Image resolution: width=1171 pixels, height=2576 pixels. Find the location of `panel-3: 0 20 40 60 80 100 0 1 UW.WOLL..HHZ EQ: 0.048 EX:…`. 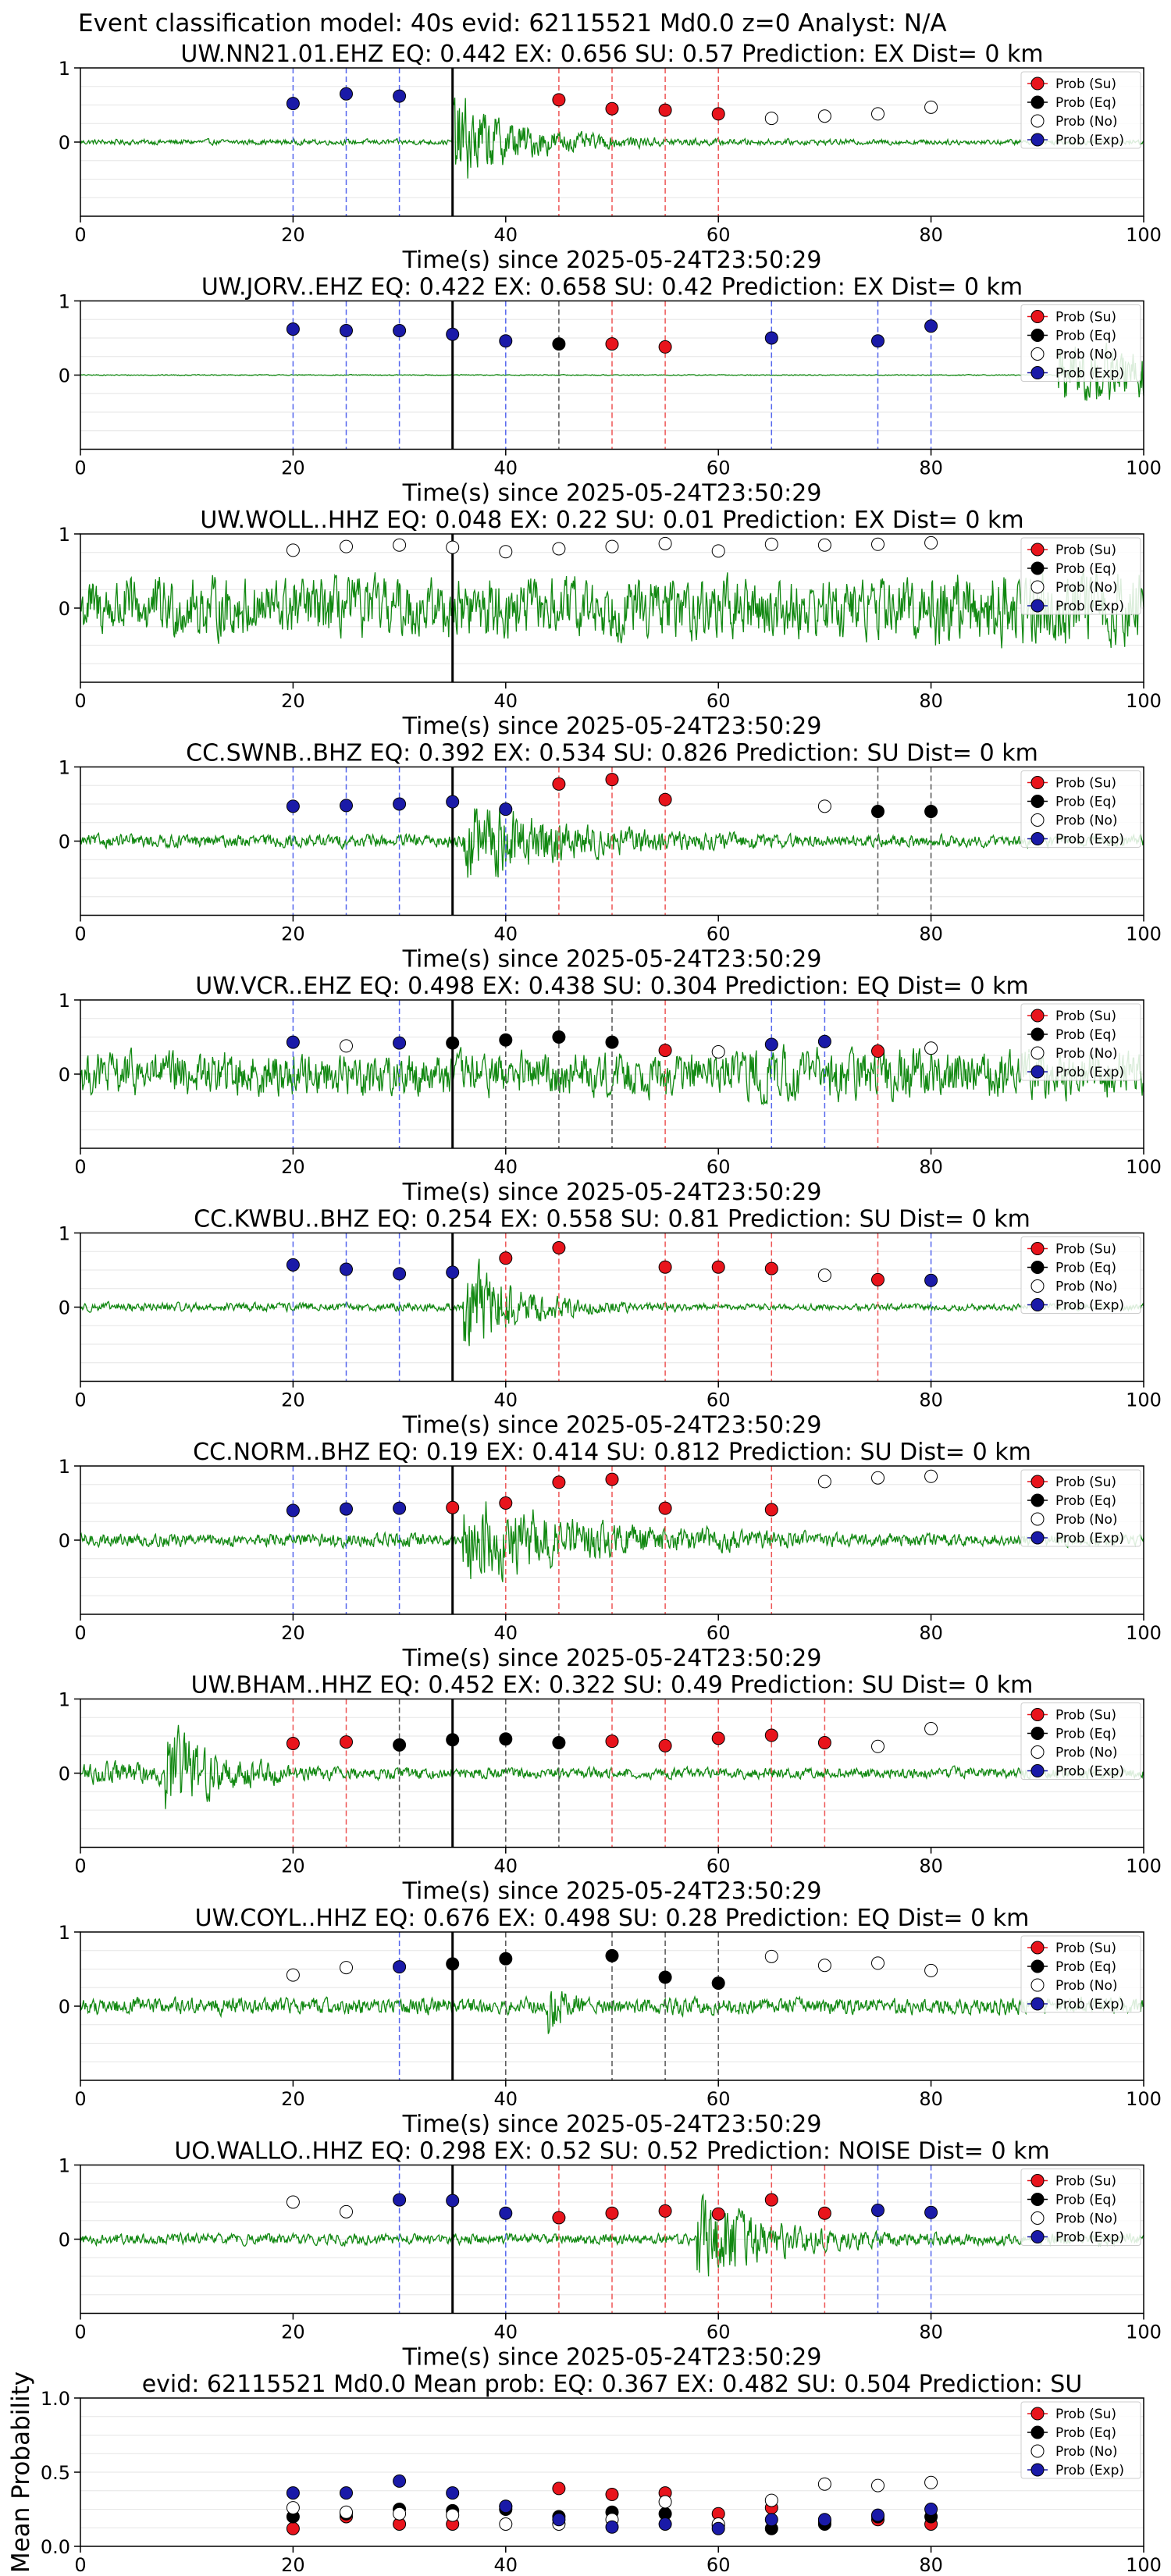

panel-3: 0 20 40 60 80 100 0 1 UW.WOLL..HHZ EQ: 0.048 EX:… is located at coordinates (610, 623).